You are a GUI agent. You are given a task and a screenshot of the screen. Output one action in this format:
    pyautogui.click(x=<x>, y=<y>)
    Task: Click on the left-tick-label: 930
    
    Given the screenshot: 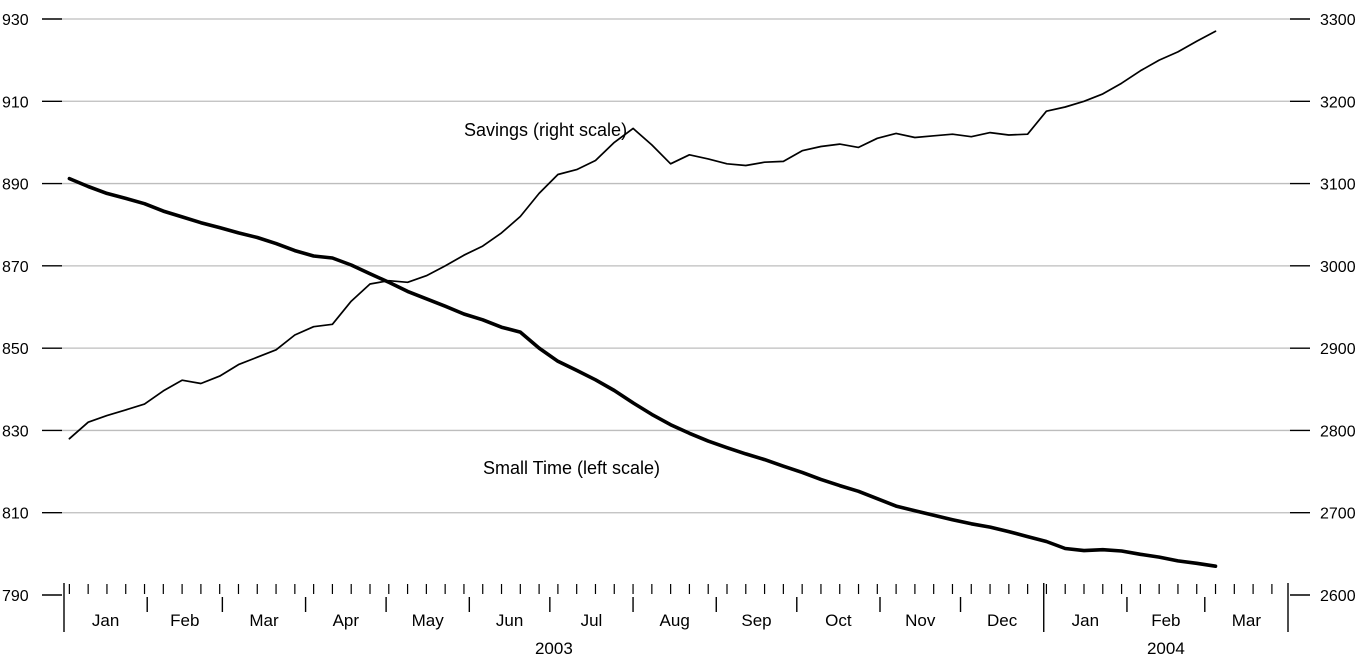 What is the action you would take?
    pyautogui.click(x=15, y=20)
    